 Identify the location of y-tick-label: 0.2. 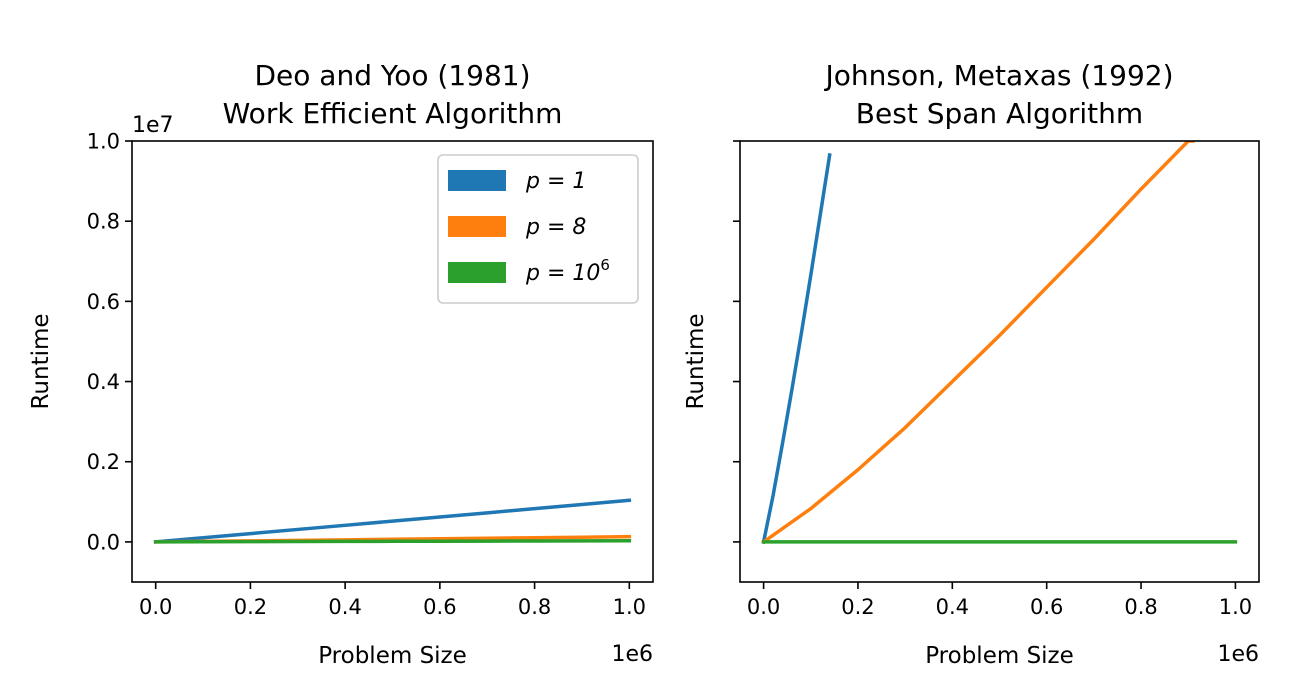
(103, 462).